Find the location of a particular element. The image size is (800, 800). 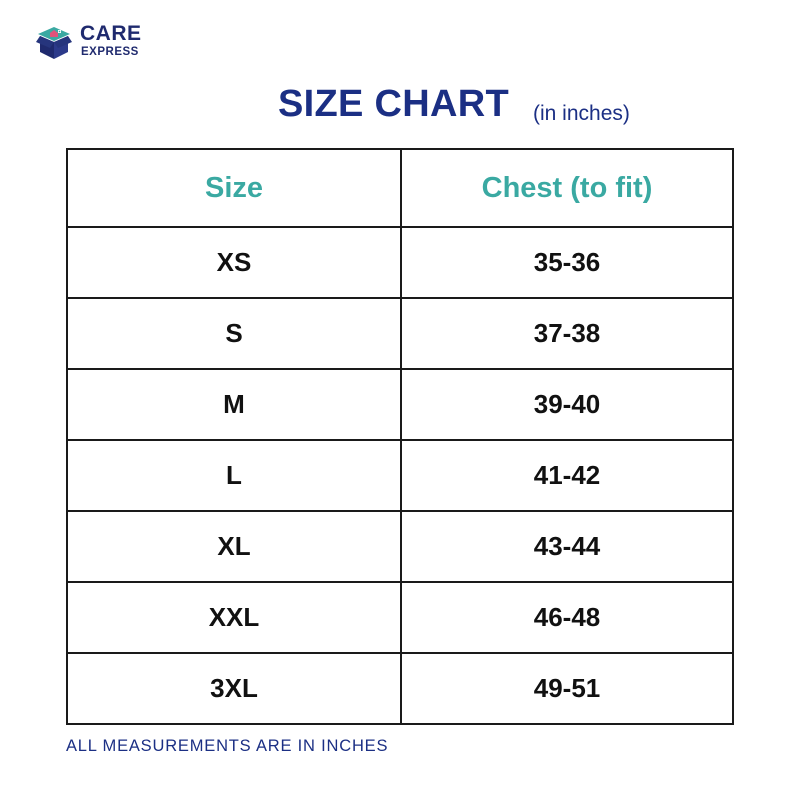

size-cell: M is located at coordinates (234, 404).